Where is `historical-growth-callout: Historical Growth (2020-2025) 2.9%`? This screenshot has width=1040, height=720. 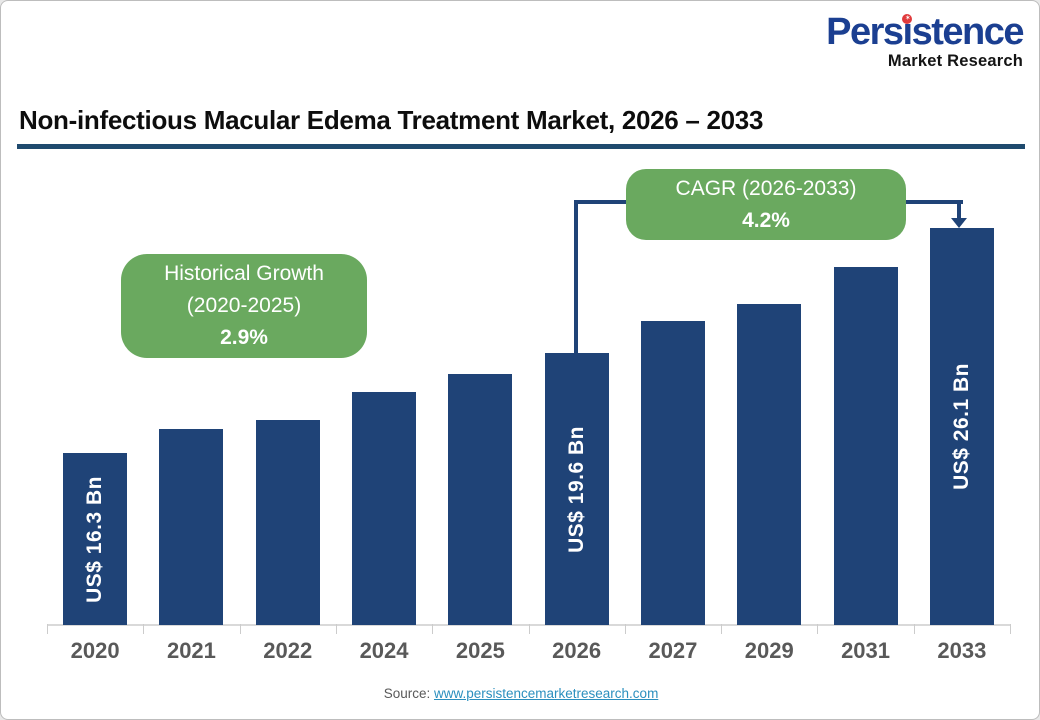
historical-growth-callout: Historical Growth (2020-2025) 2.9% is located at coordinates (244, 306).